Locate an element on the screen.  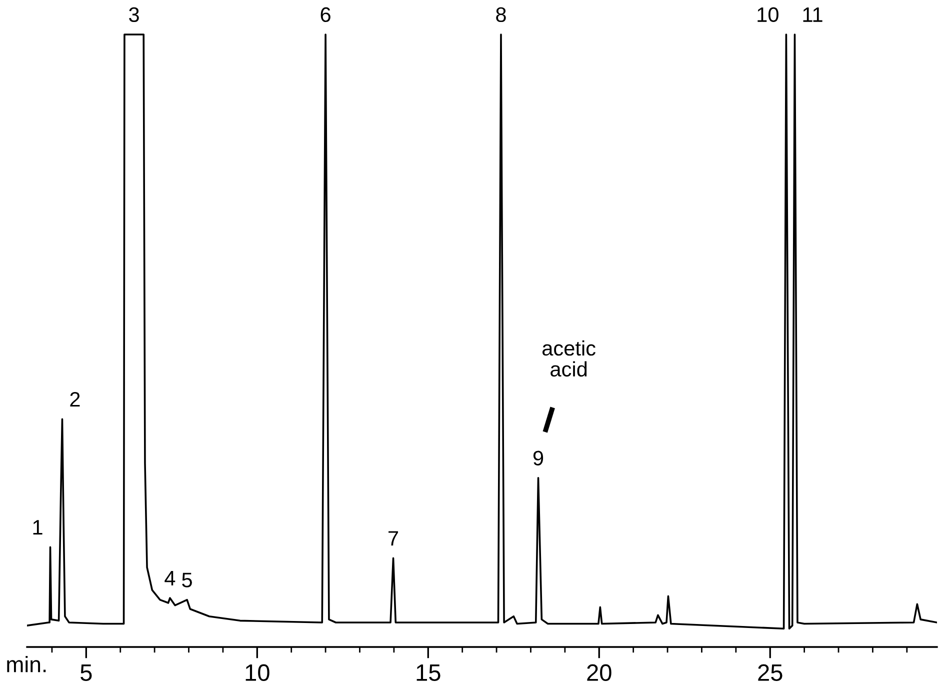
annotation: 1 is located at coordinates (37, 527).